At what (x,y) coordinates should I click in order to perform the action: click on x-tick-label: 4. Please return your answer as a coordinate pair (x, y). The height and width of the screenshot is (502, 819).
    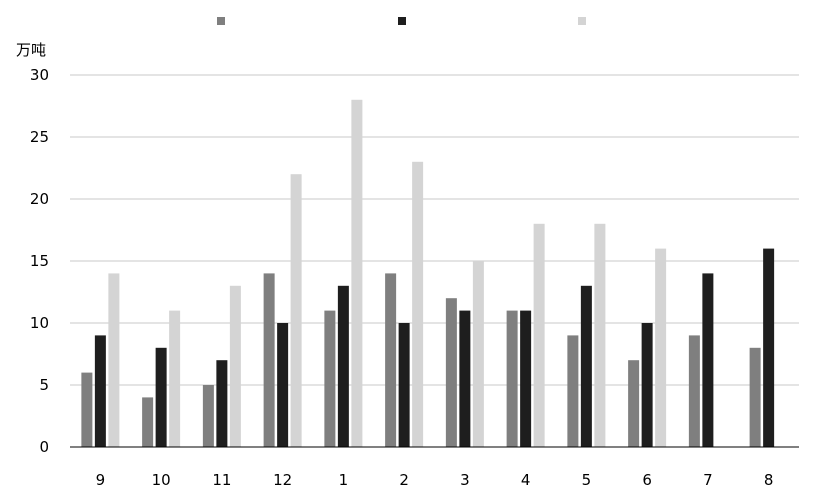
    Looking at the image, I should click on (526, 480).